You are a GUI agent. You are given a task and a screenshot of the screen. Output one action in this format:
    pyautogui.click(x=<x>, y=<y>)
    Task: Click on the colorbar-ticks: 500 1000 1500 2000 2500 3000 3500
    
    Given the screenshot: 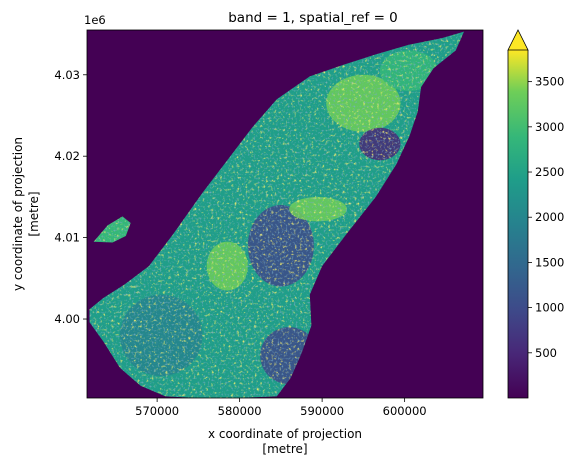 What is the action you would take?
    pyautogui.click(x=546, y=217)
    